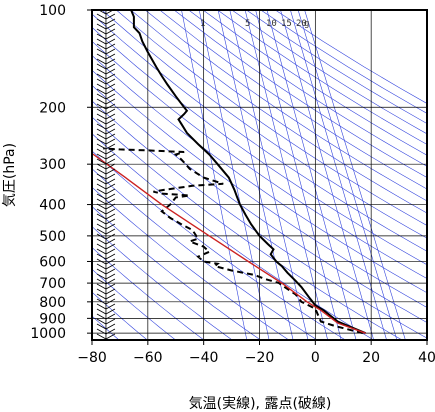 The image size is (435, 412). I want to click on x-tick-label: 40, so click(426, 358).